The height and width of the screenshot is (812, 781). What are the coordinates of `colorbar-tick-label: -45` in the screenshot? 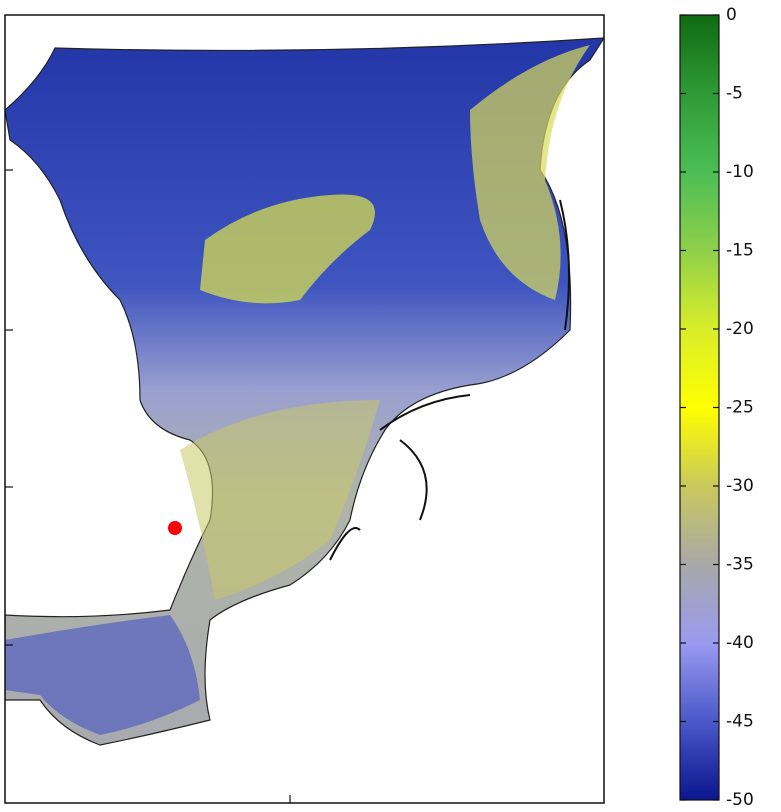 It's located at (740, 722).